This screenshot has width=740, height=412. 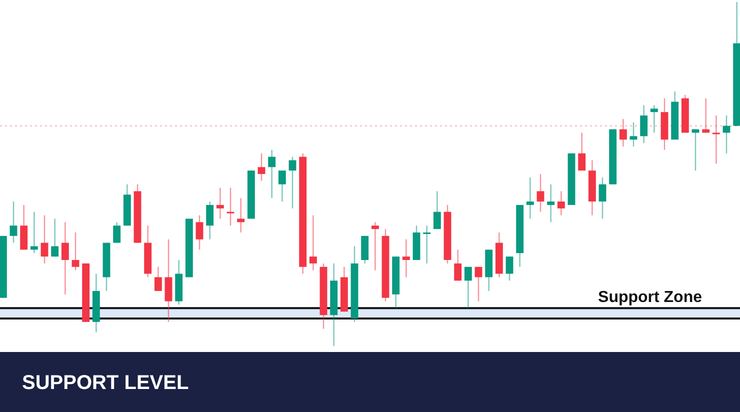 I want to click on text: SUPPORT LEVEL, so click(x=105, y=383).